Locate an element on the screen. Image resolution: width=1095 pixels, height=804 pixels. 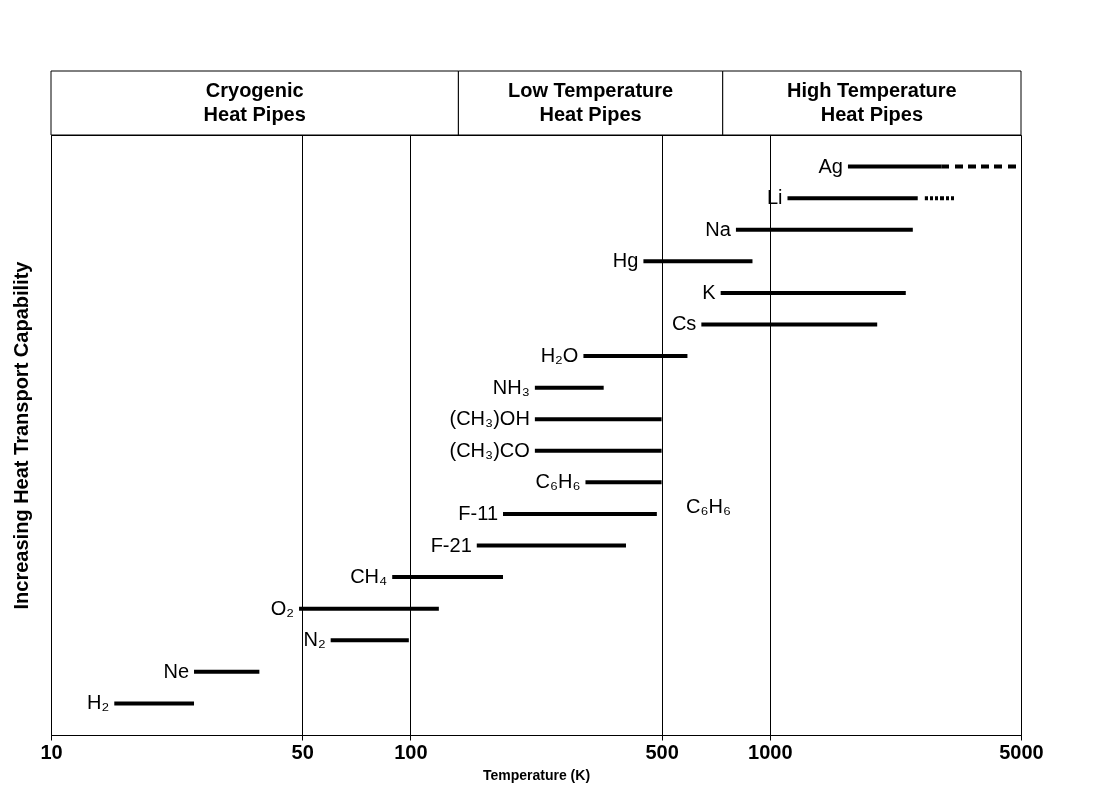
text: High Temperature Heat Pipes is located at coordinates (872, 102).